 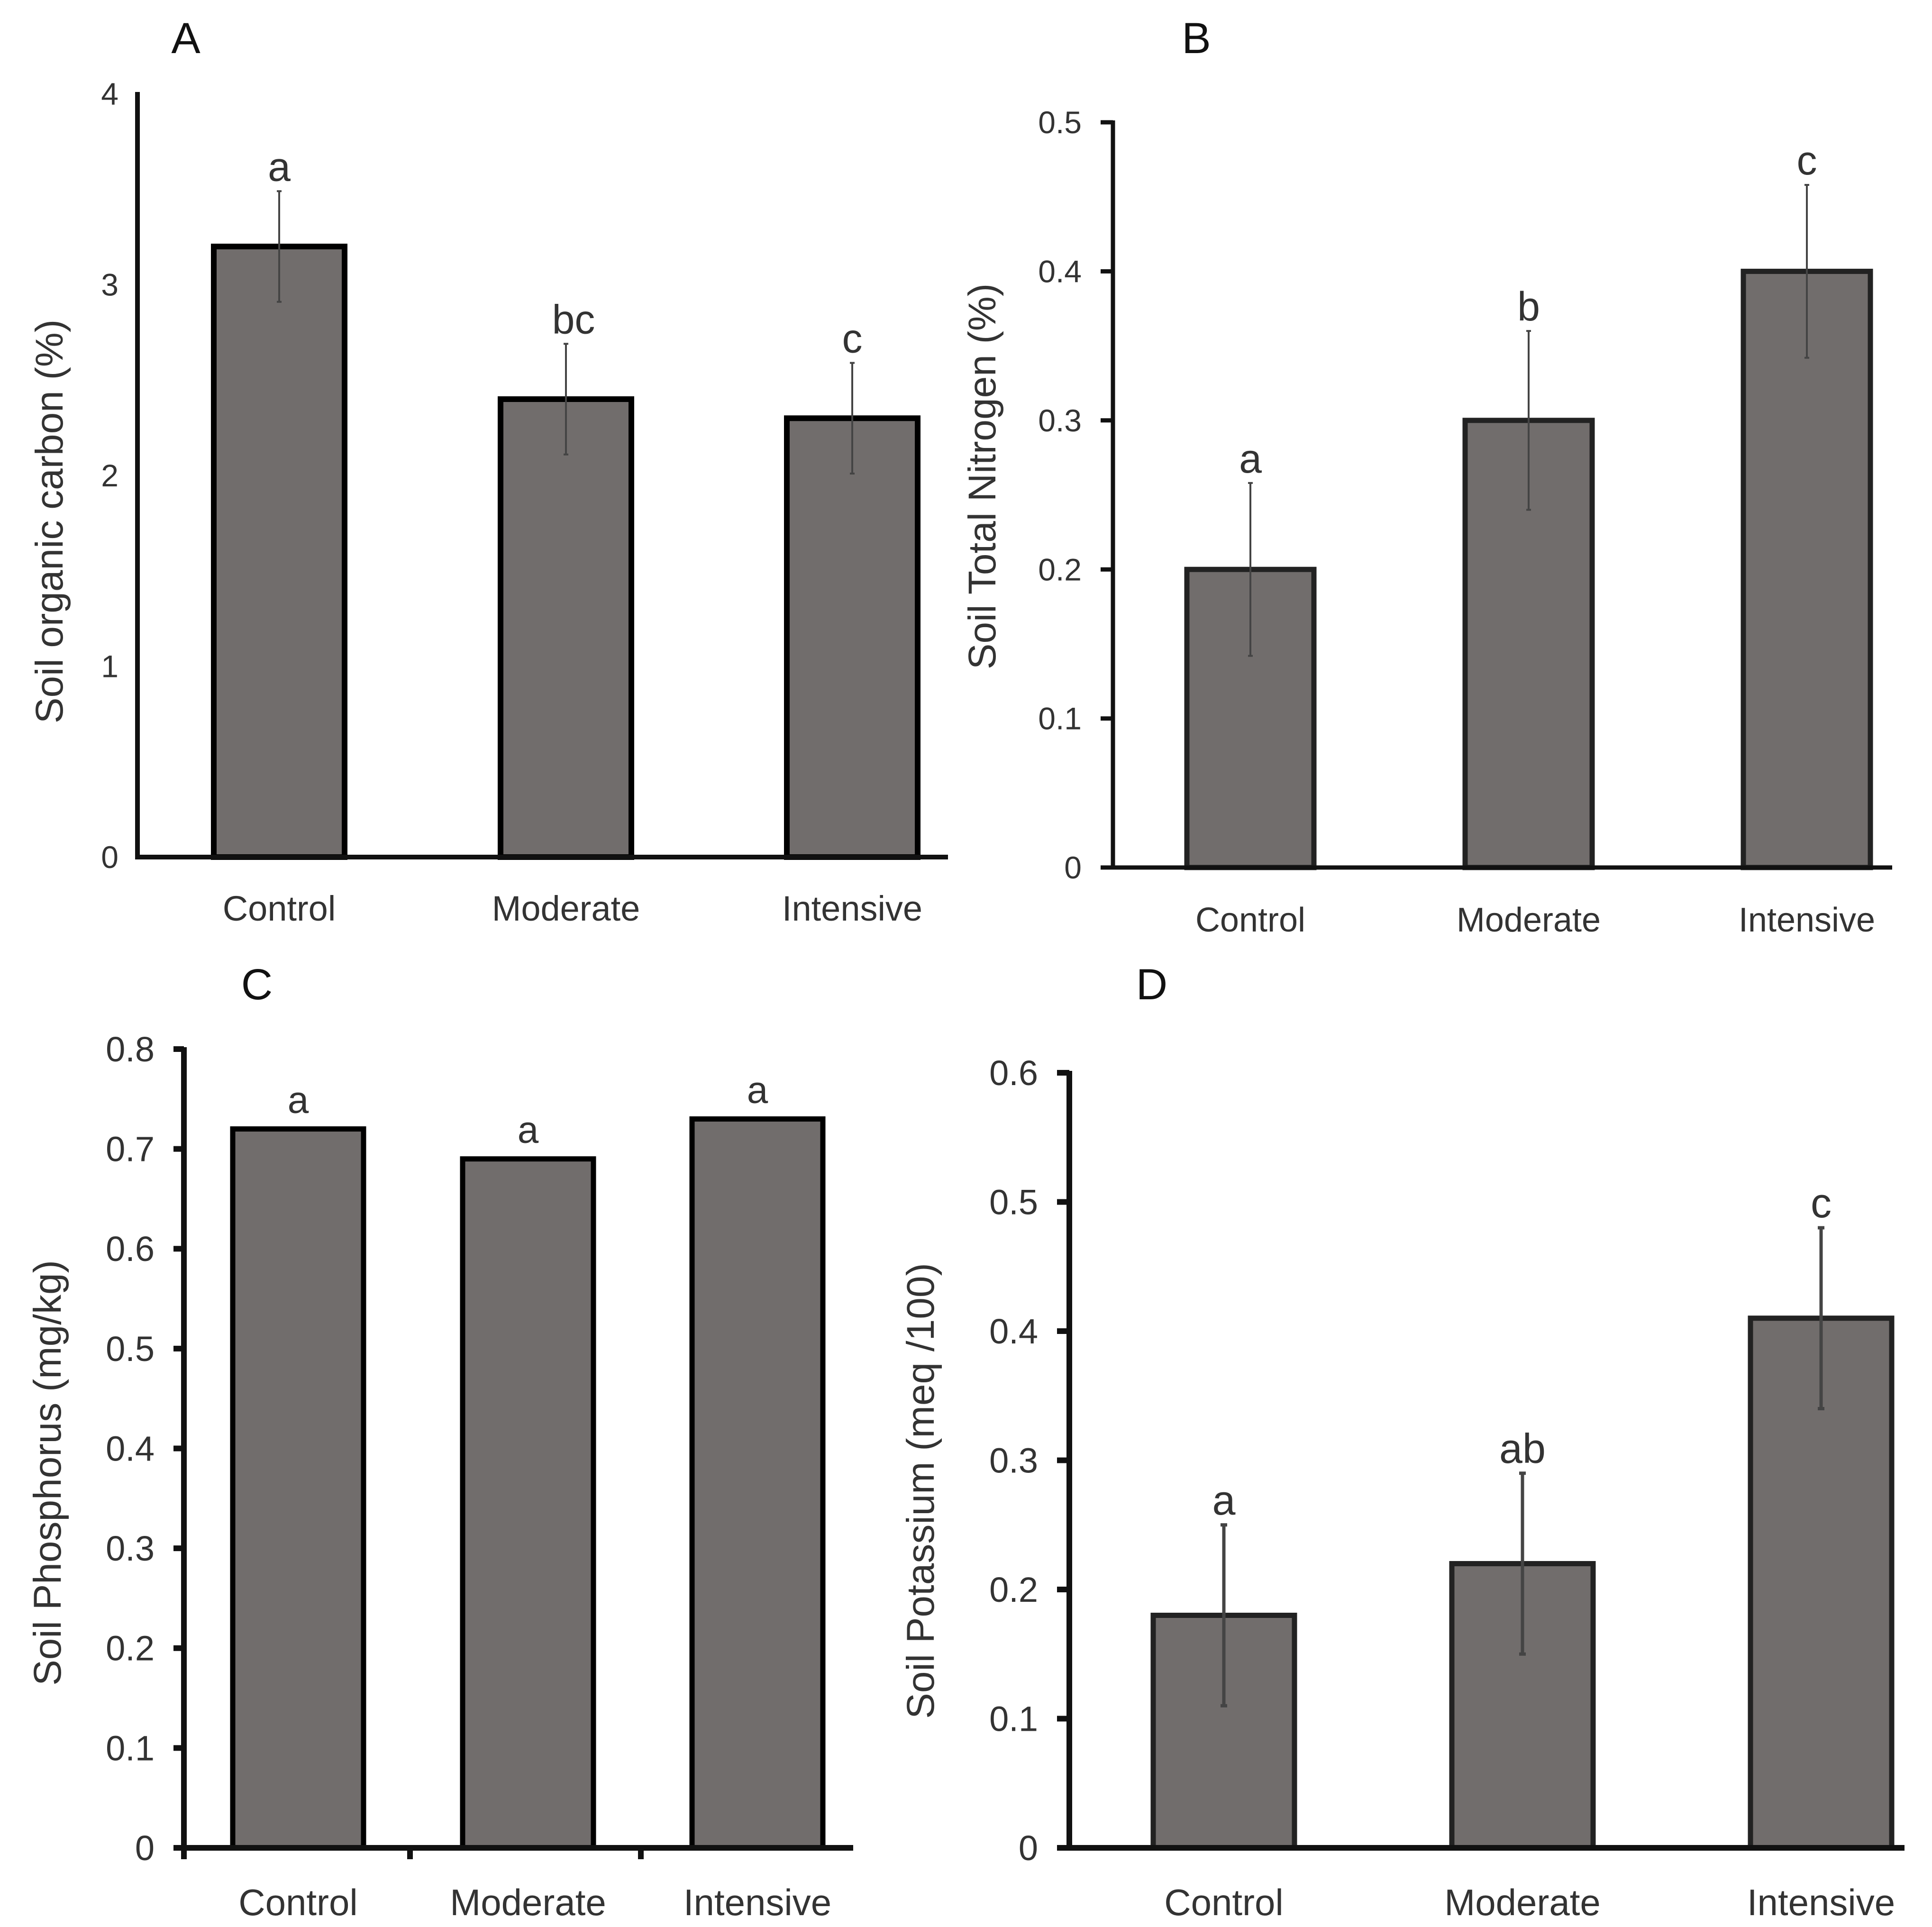 What do you see at coordinates (1197, 39) in the screenshot?
I see `panel-b-label: B` at bounding box center [1197, 39].